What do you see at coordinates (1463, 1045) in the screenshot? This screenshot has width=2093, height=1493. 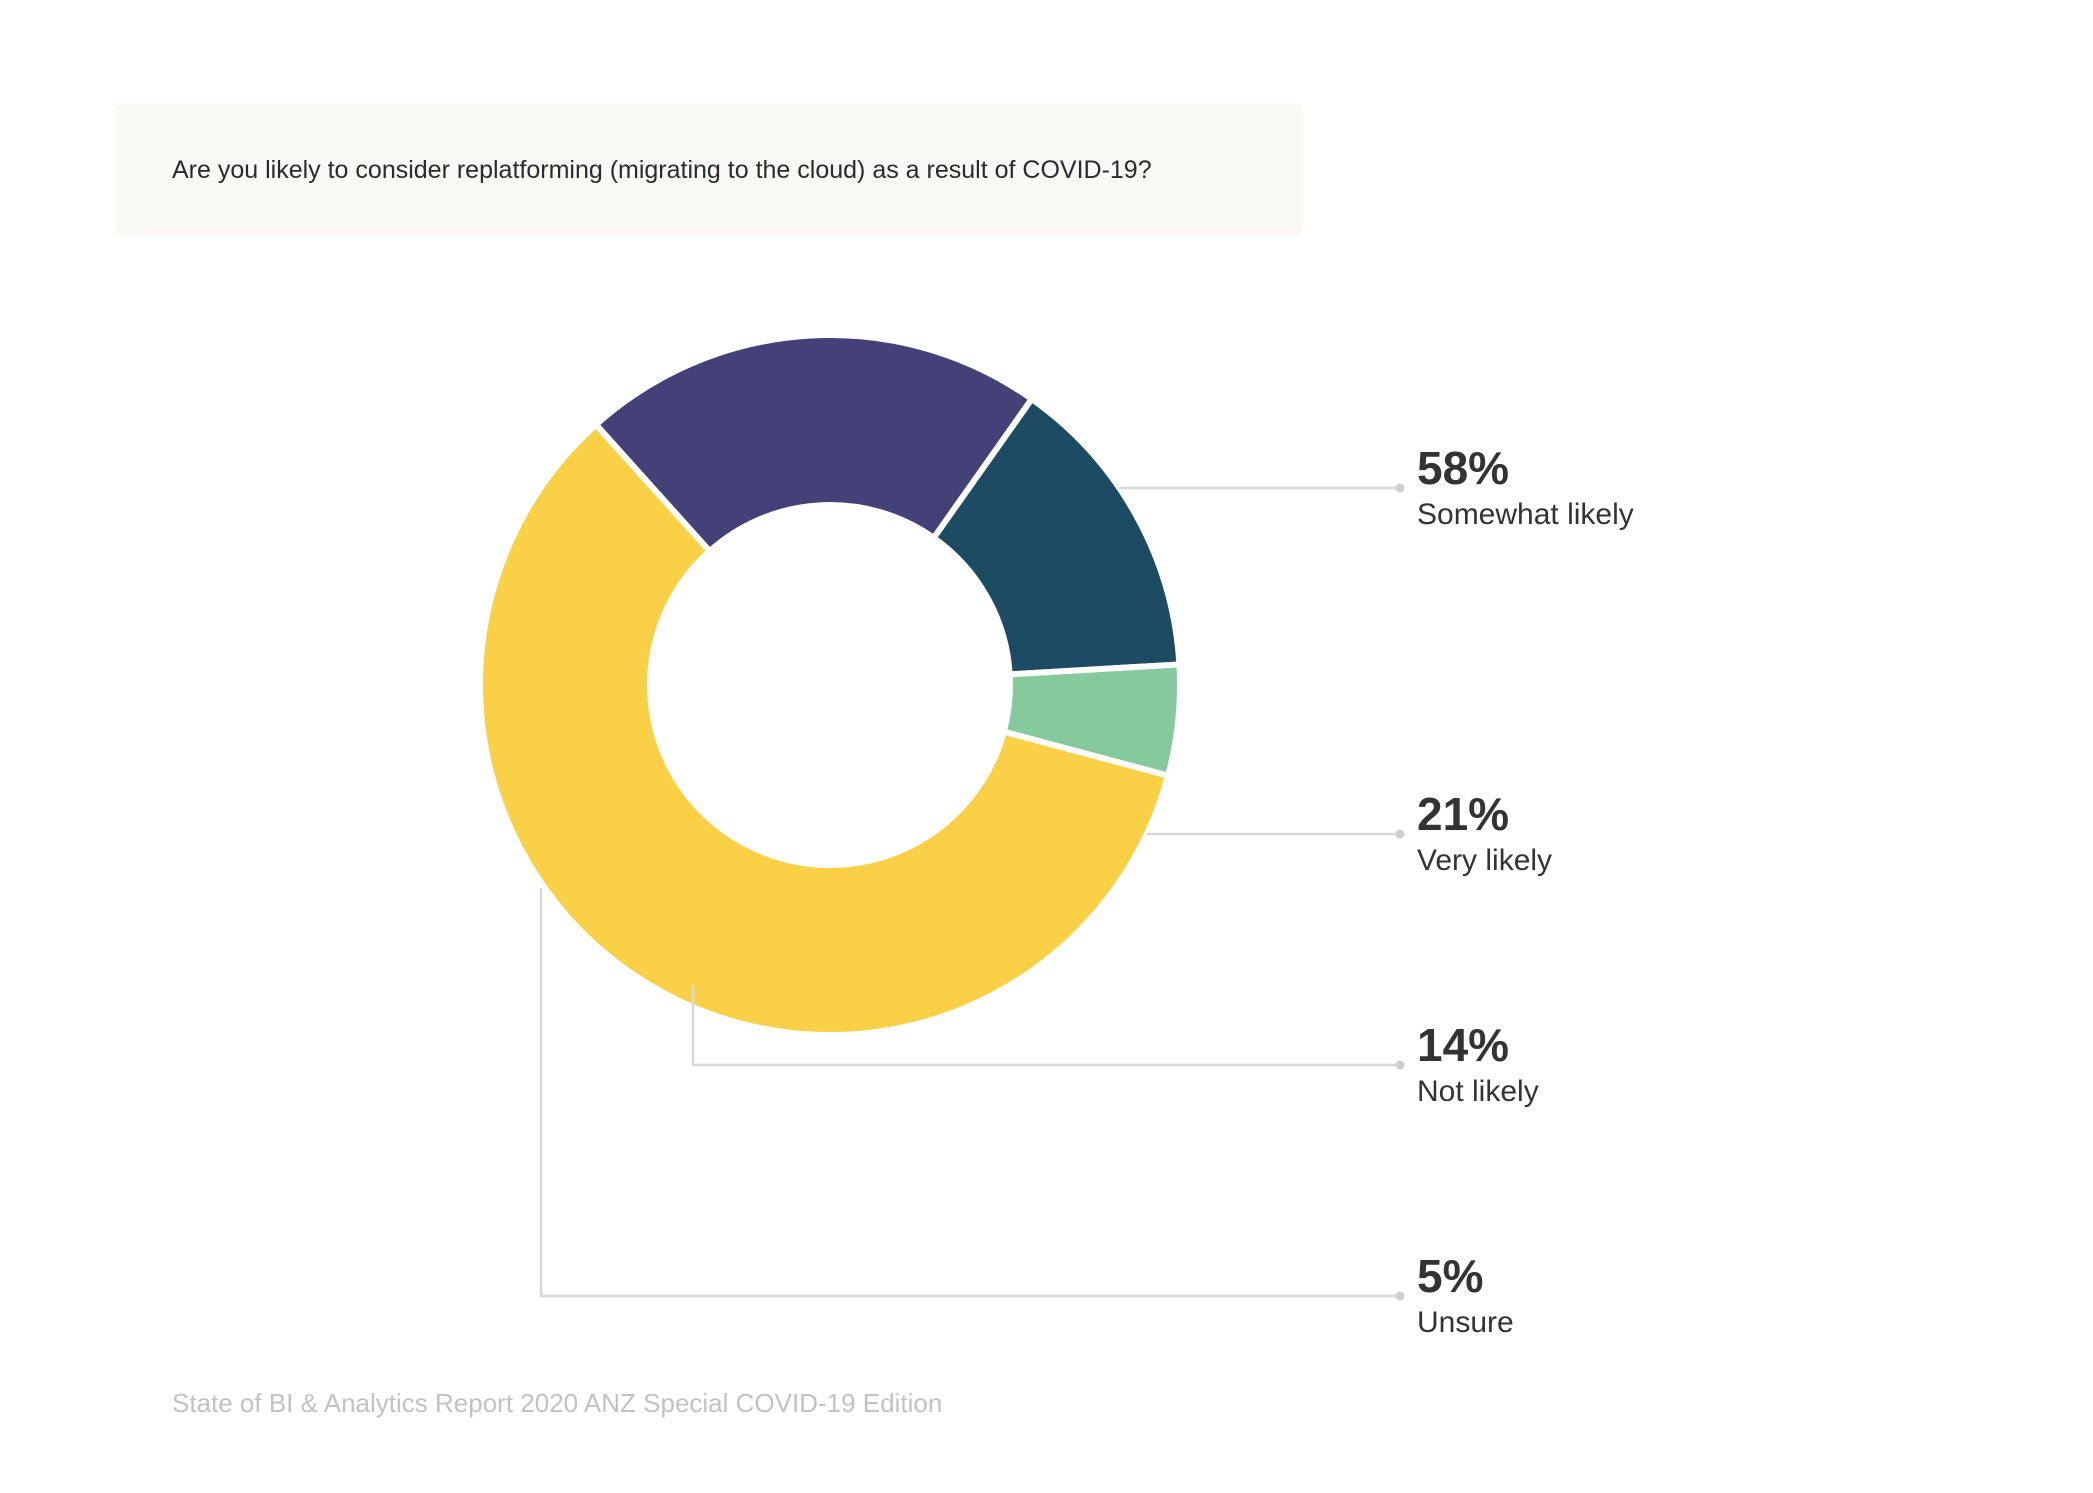 I see `slice-percent-not-likely: 14%` at bounding box center [1463, 1045].